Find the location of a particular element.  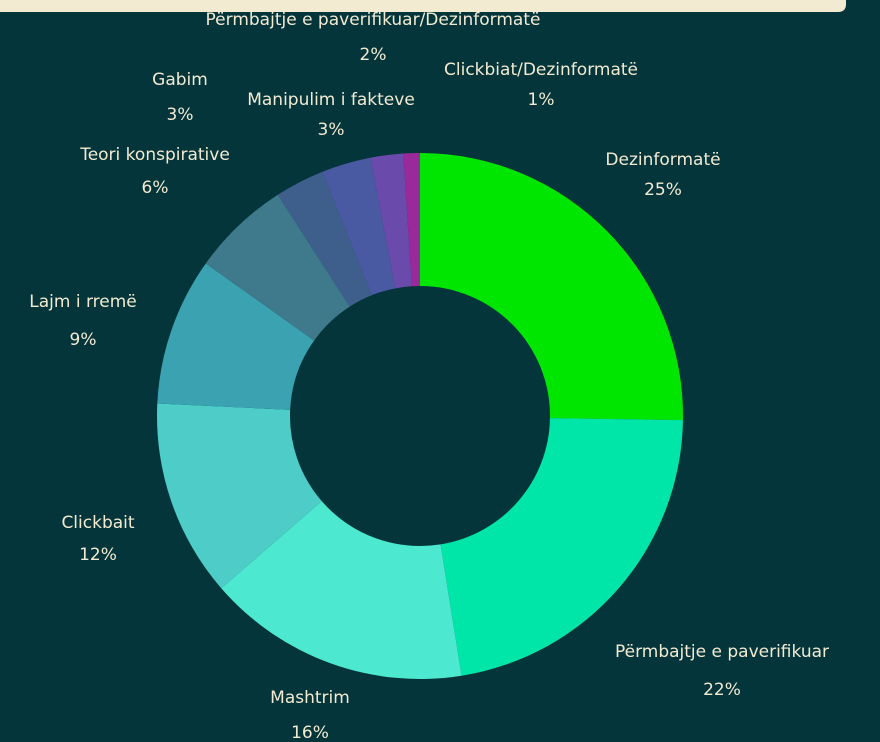

slice-label: Clickbiat/Dezinformatë is located at coordinates (541, 70).